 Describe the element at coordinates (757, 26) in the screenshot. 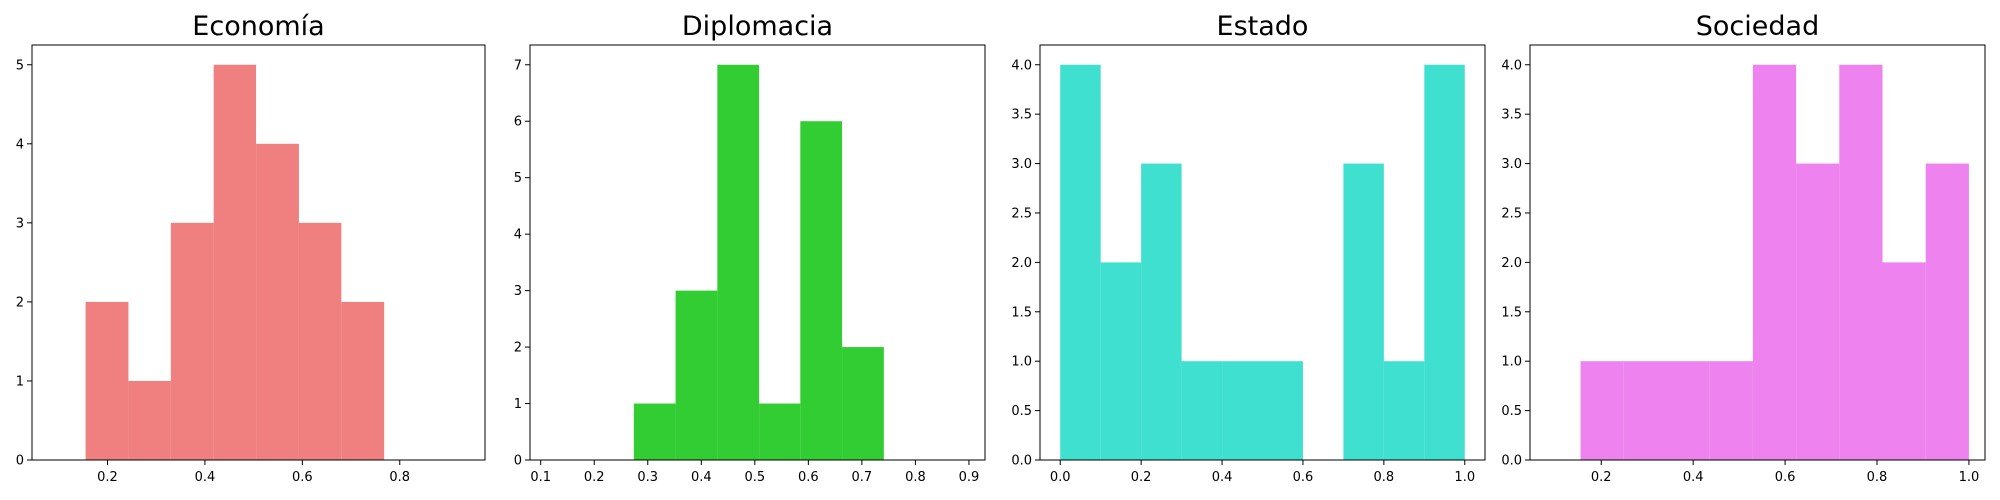

I see `chart-title: Diplomacia` at that location.